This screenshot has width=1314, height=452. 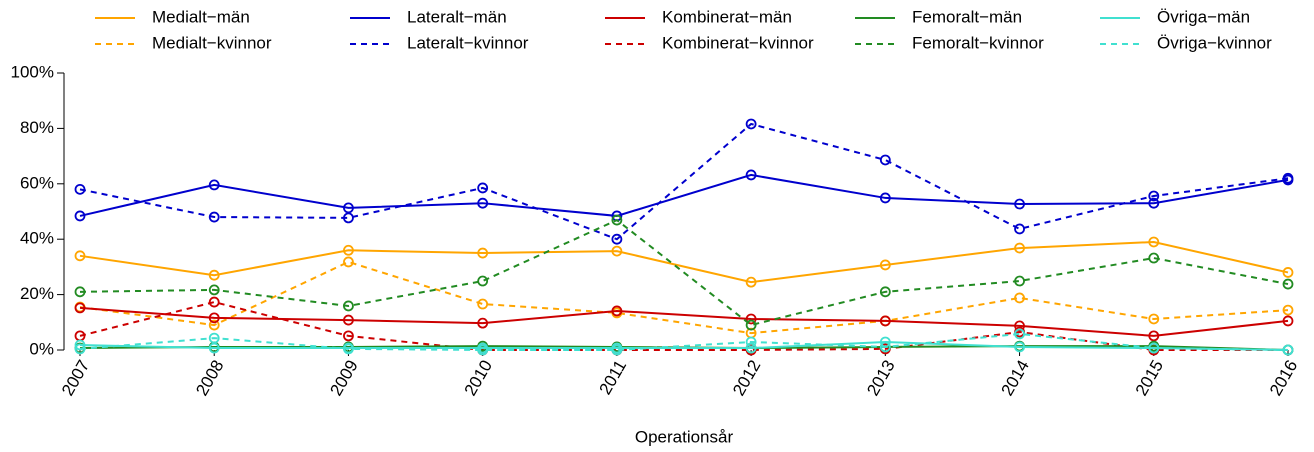 What do you see at coordinates (209, 378) in the screenshot?
I see `x-tick-label: 2008` at bounding box center [209, 378].